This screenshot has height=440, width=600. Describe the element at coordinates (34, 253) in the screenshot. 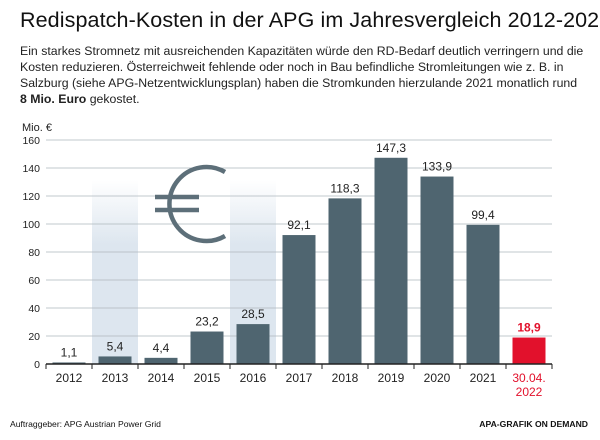

I see `y-tick-label: 80` at that location.